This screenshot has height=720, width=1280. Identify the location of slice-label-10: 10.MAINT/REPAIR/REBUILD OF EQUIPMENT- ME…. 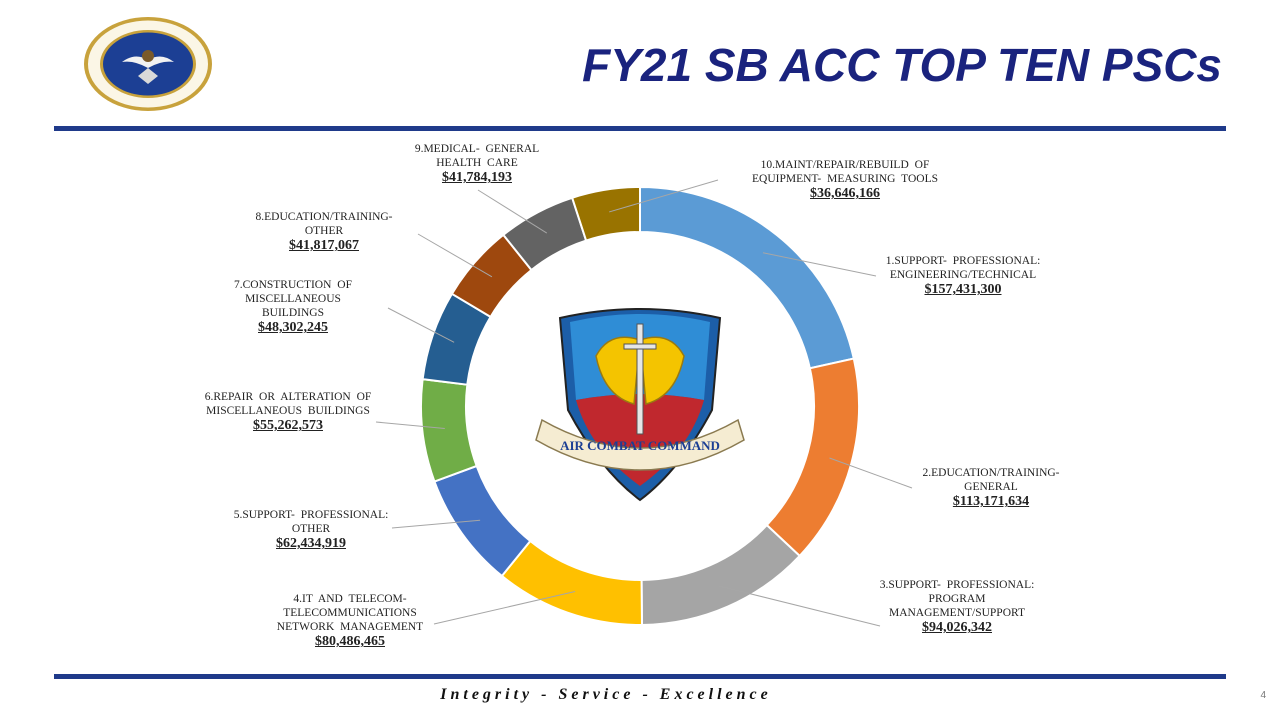
(845, 180).